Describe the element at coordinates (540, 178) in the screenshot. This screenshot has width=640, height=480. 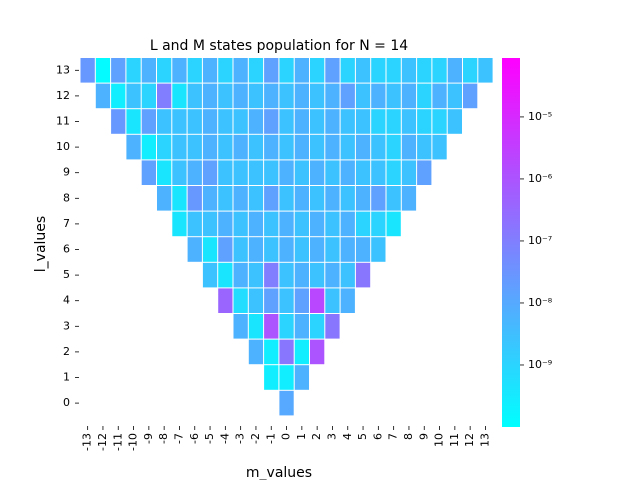
I see `colorbar-tick-label: 10⁻⁶` at that location.